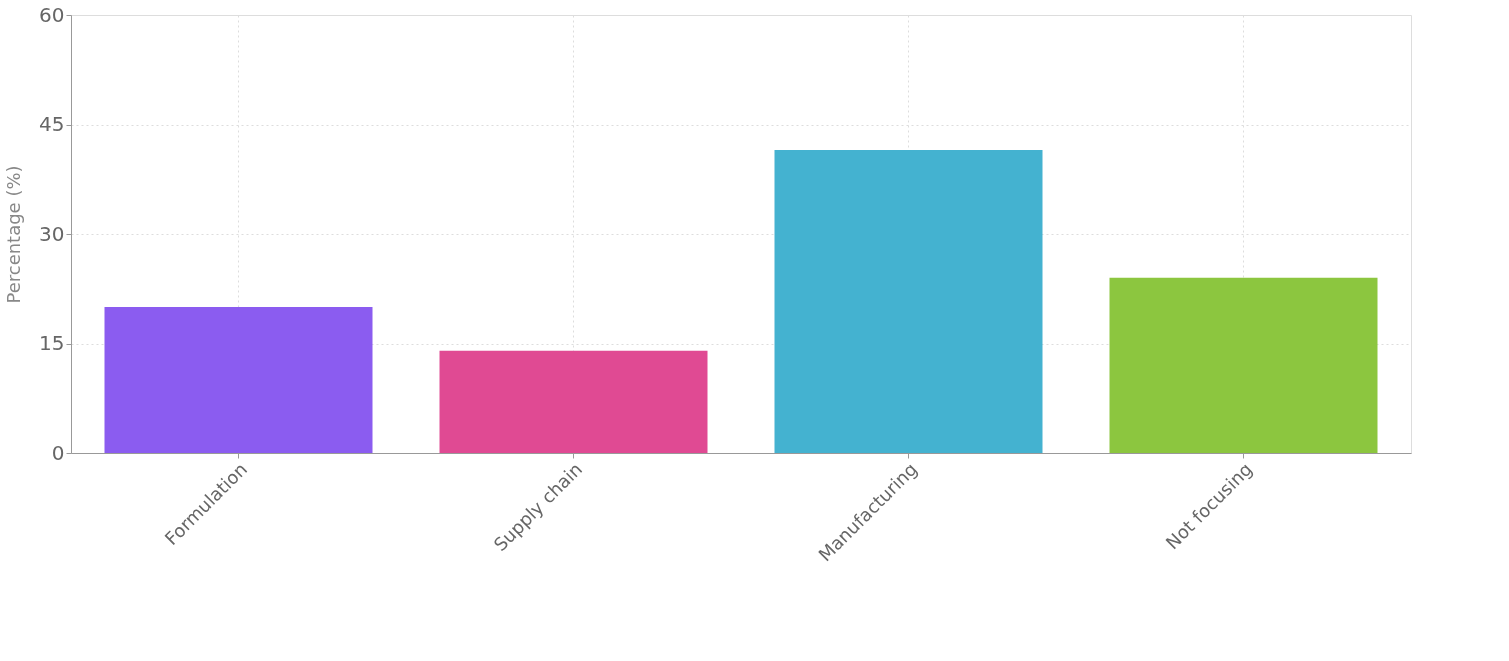 Image resolution: width=1509 pixels, height=661 pixels. What do you see at coordinates (52, 233) in the screenshot?
I see `y-tick-label: 30` at bounding box center [52, 233].